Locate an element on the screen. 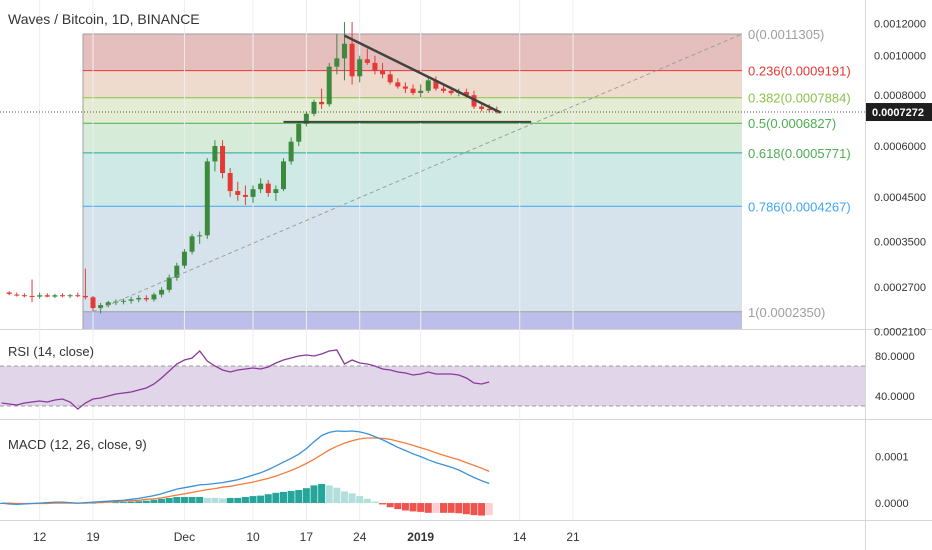 The width and height of the screenshot is (932, 550). fib-level-label: 0.5(0.0006827) is located at coordinates (792, 123).